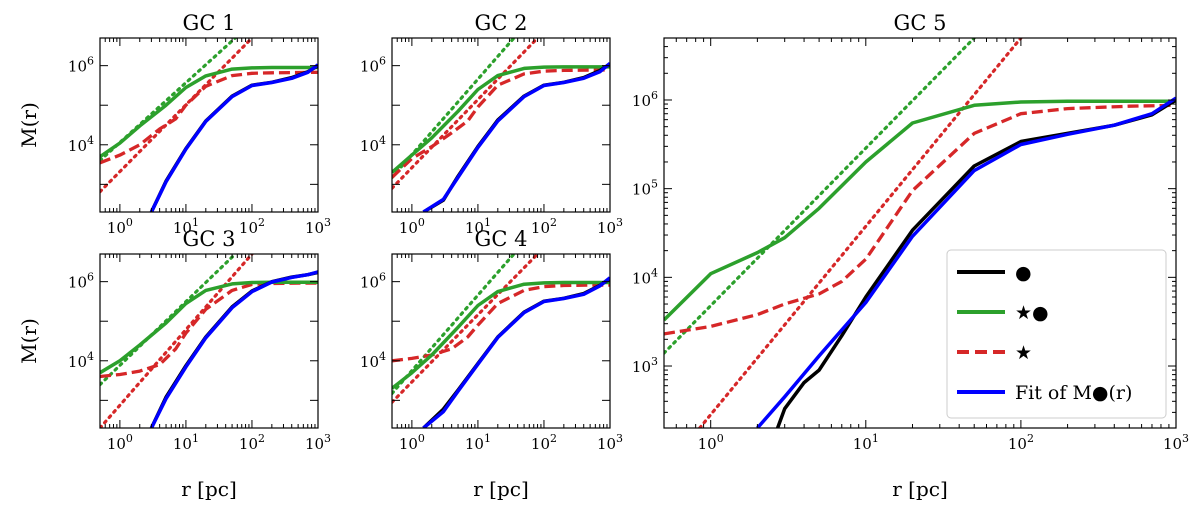 Image resolution: width=1200 pixels, height=512 pixels. I want to click on legend-label: ●, so click(1023, 273).